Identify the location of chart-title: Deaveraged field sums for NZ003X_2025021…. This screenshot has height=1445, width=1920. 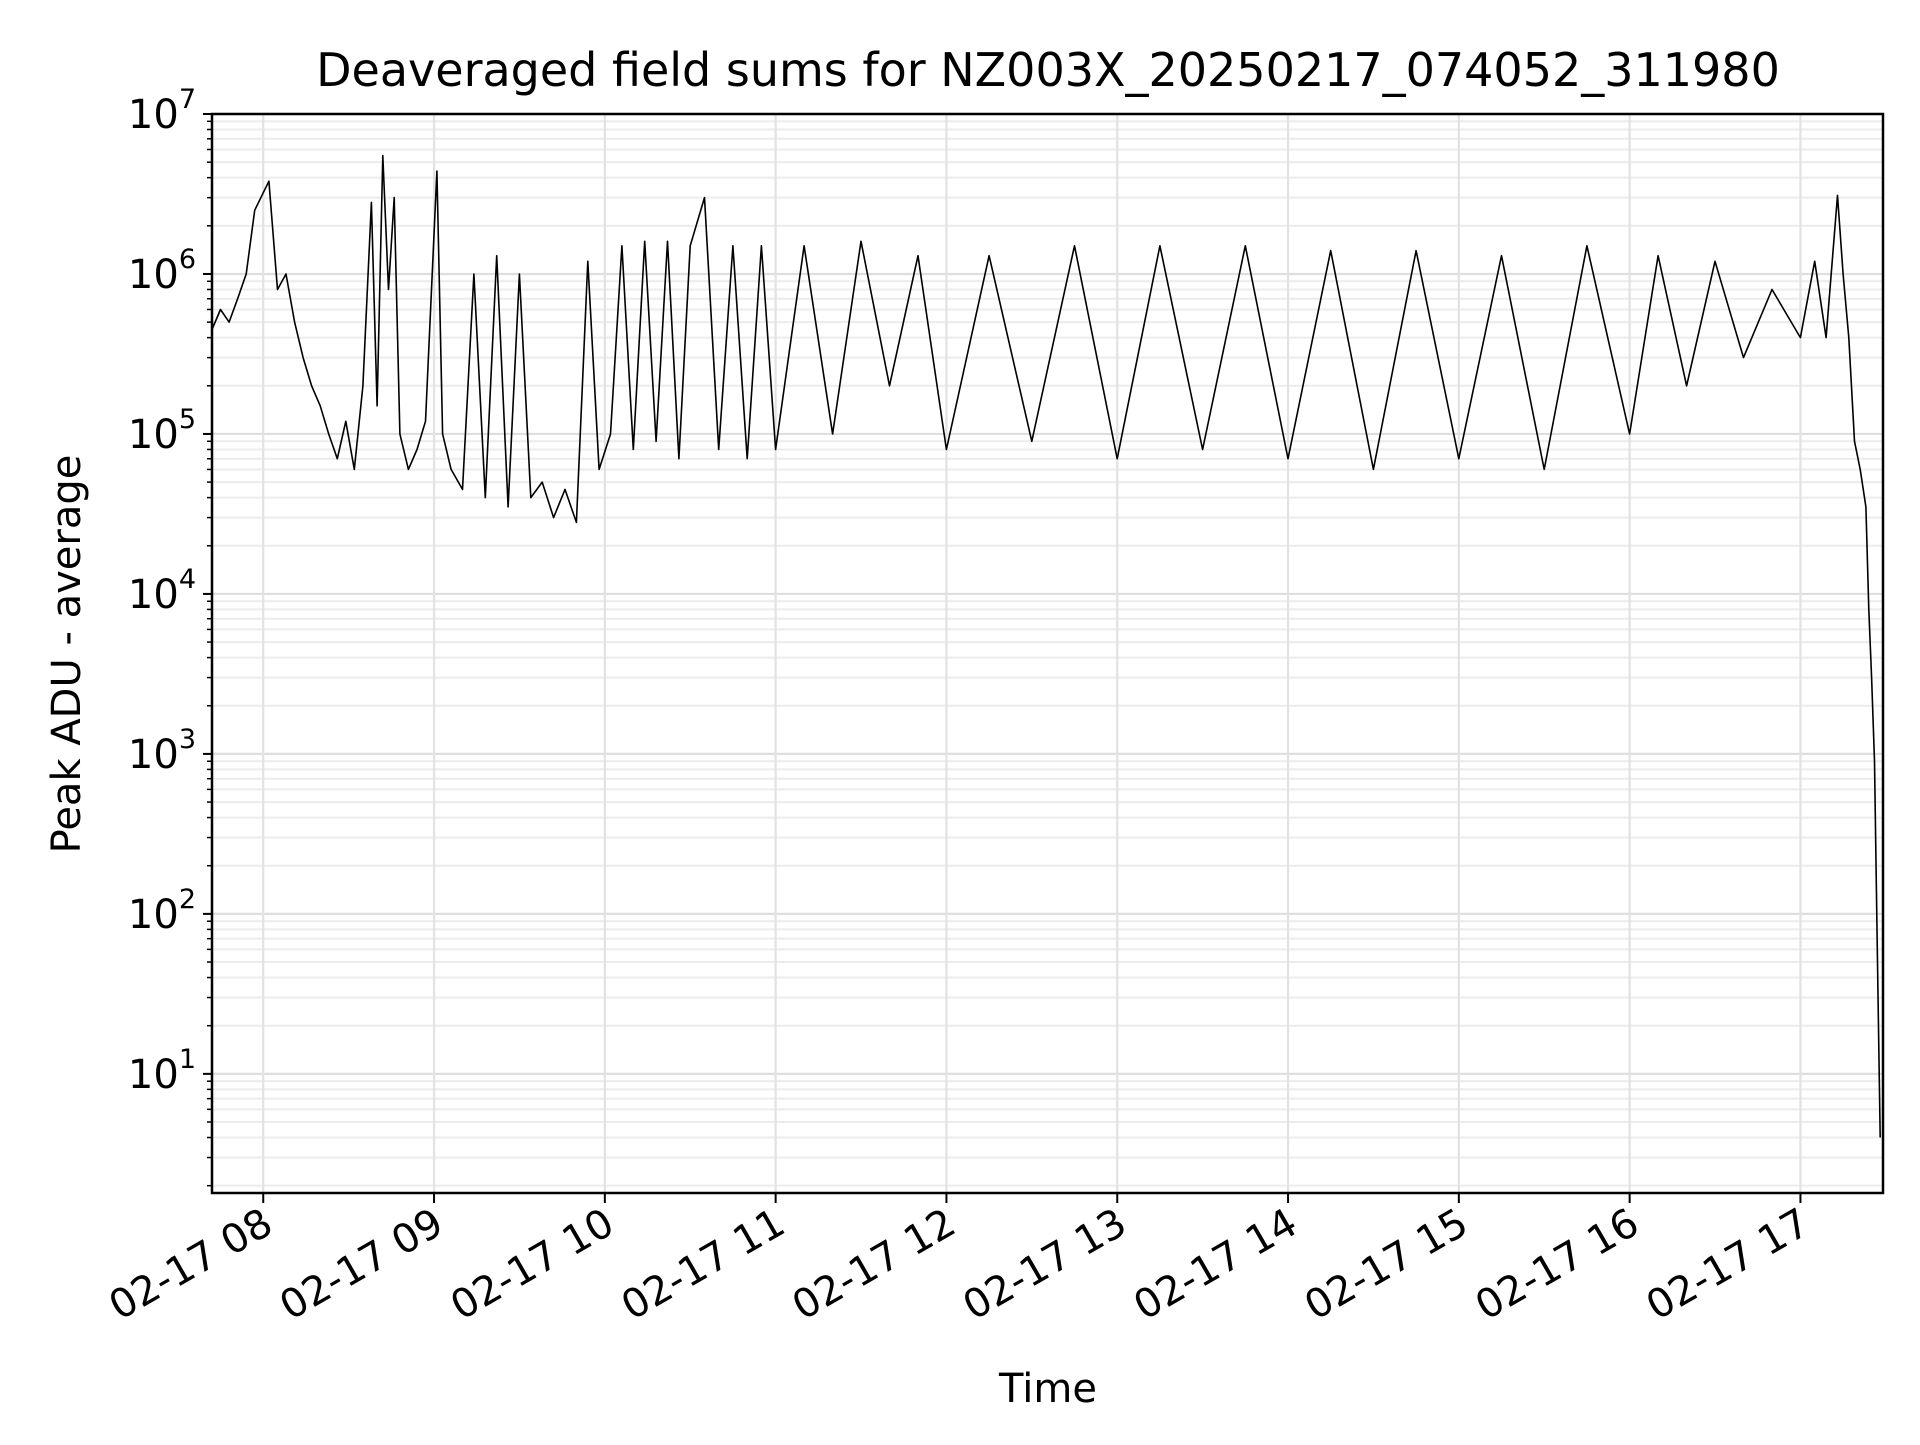
(1048, 70).